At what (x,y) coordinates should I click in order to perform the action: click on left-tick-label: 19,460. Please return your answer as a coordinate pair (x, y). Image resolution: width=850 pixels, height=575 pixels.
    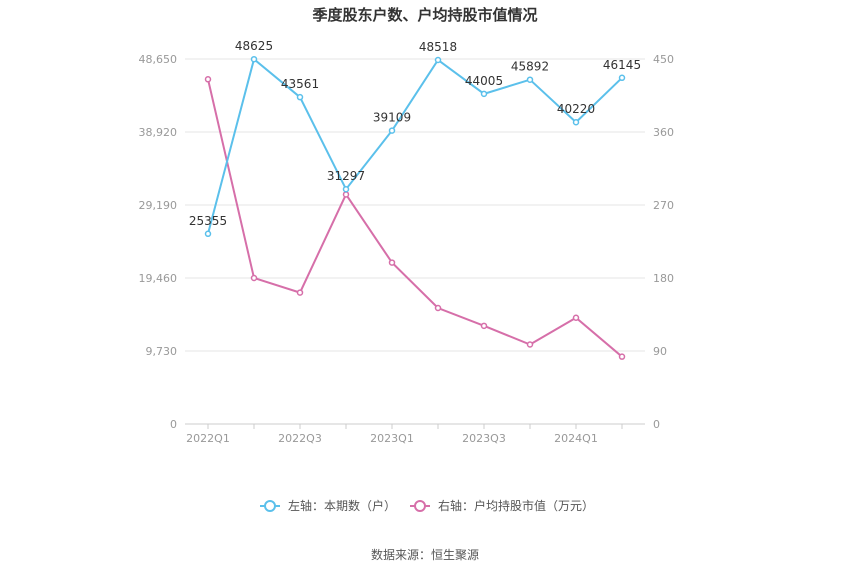
    Looking at the image, I should click on (158, 278).